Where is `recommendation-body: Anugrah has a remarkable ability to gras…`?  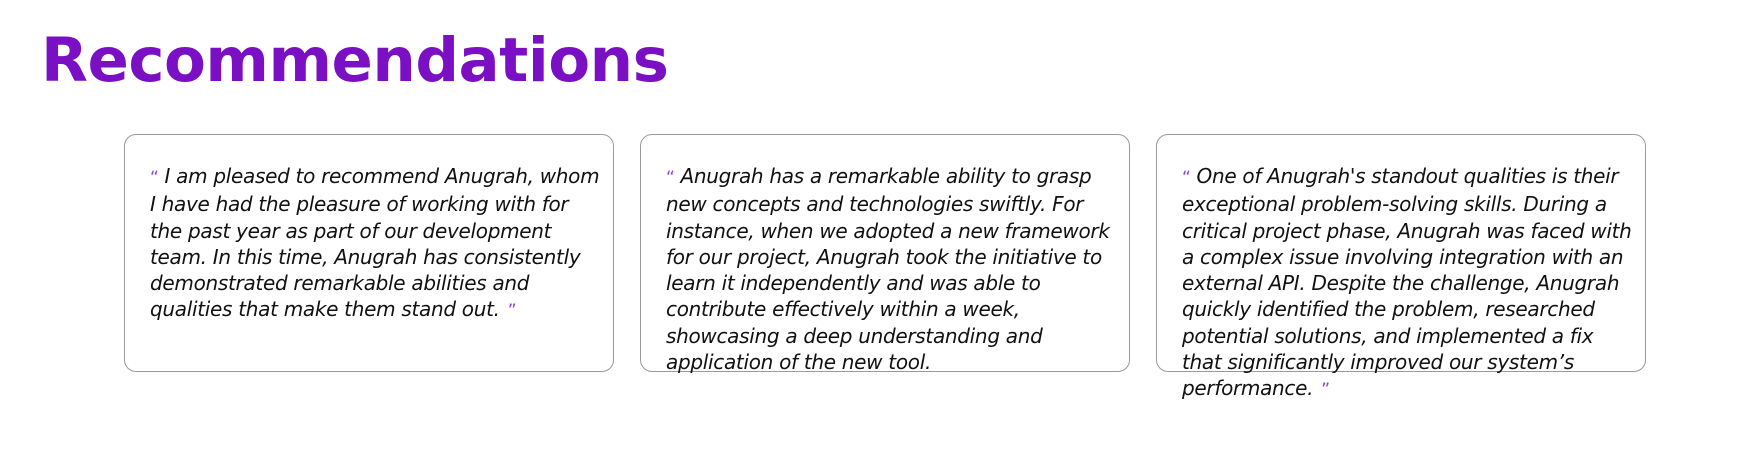
recommendation-body: Anugrah has a remarkable ability to gras… is located at coordinates (888, 269).